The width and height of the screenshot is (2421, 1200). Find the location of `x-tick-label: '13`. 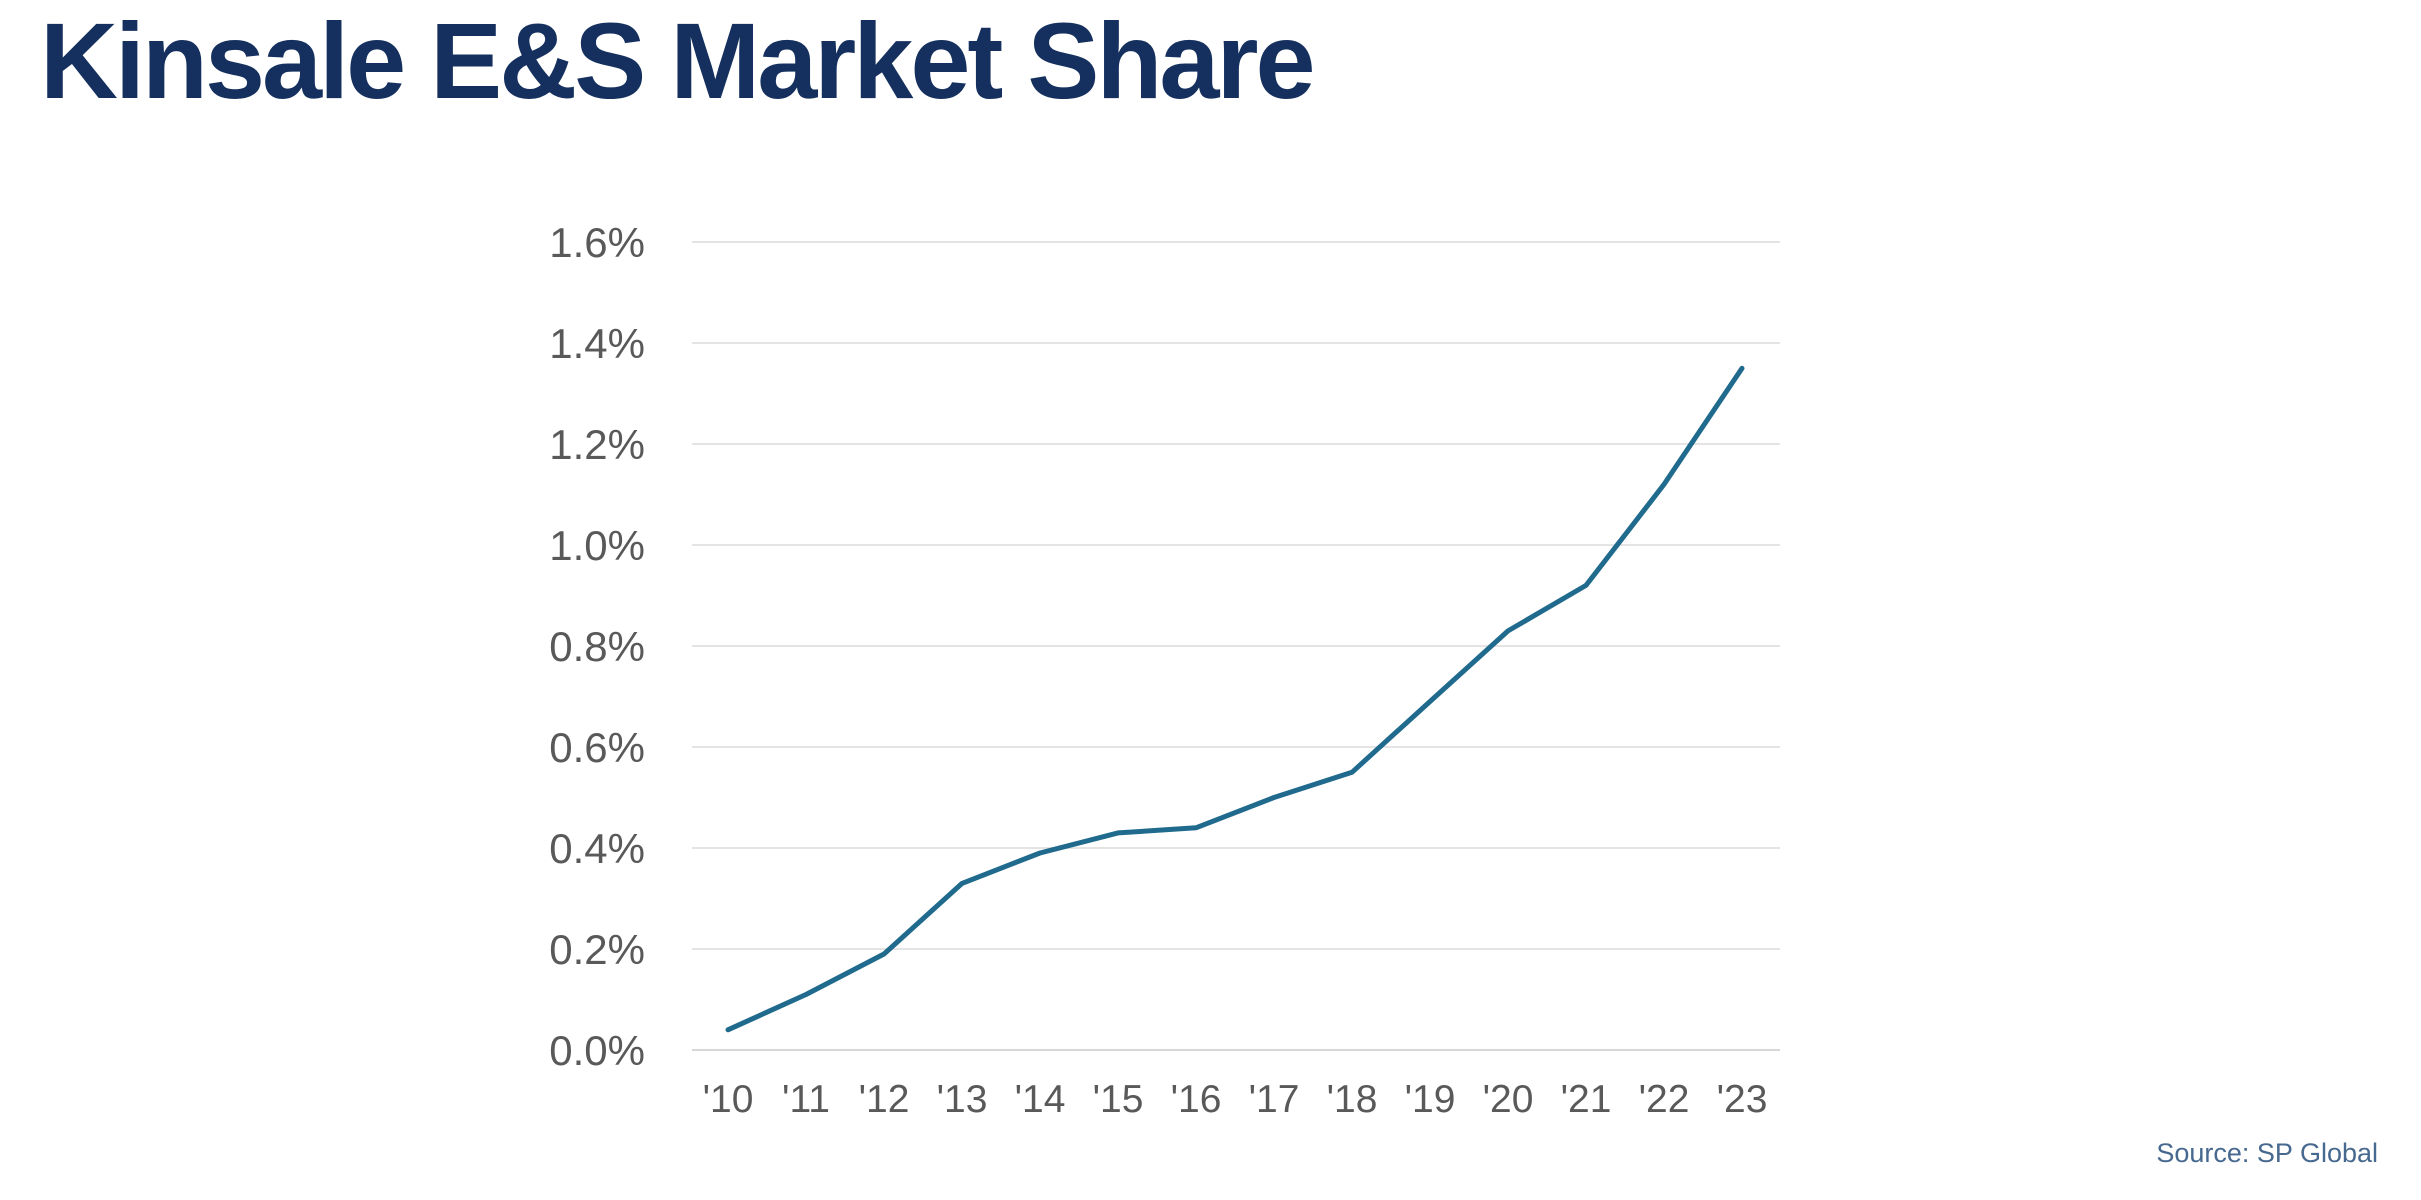

x-tick-label: '13 is located at coordinates (962, 1099).